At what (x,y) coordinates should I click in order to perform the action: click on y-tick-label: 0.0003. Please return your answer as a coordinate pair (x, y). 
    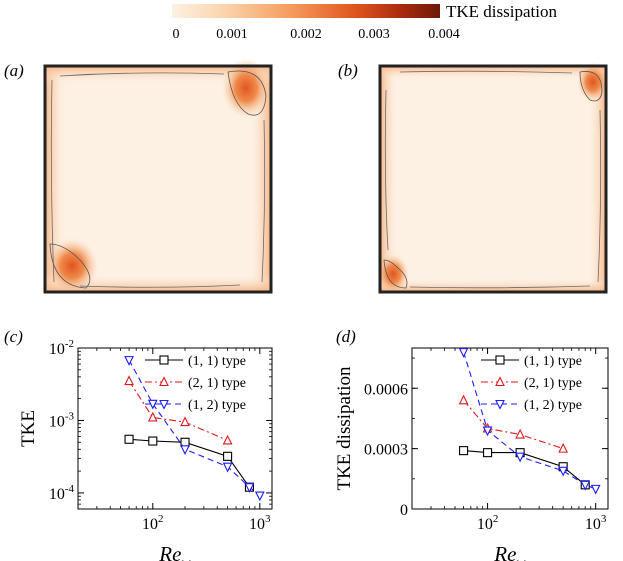
    Looking at the image, I should click on (386, 450).